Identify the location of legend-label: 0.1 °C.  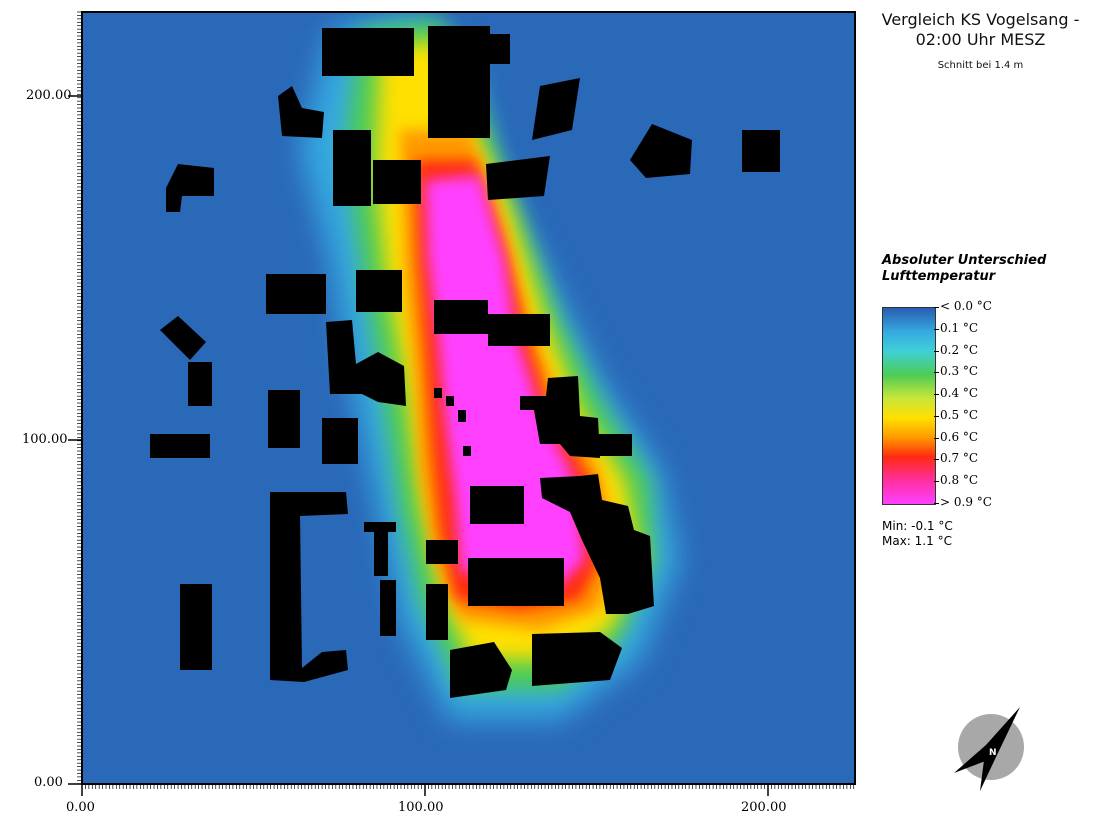
(959, 328).